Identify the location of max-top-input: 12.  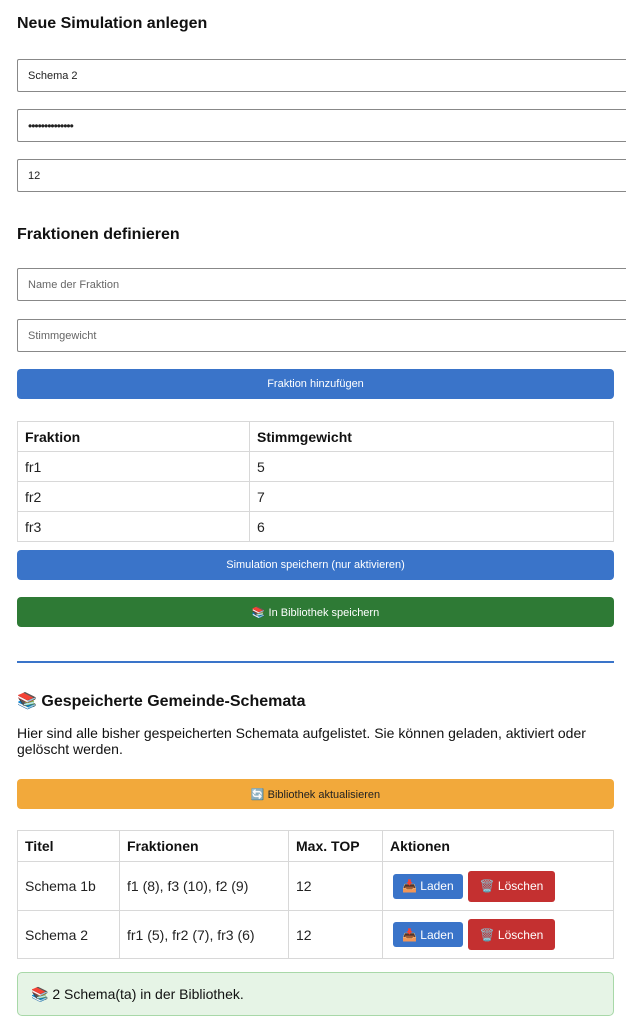
(321, 175).